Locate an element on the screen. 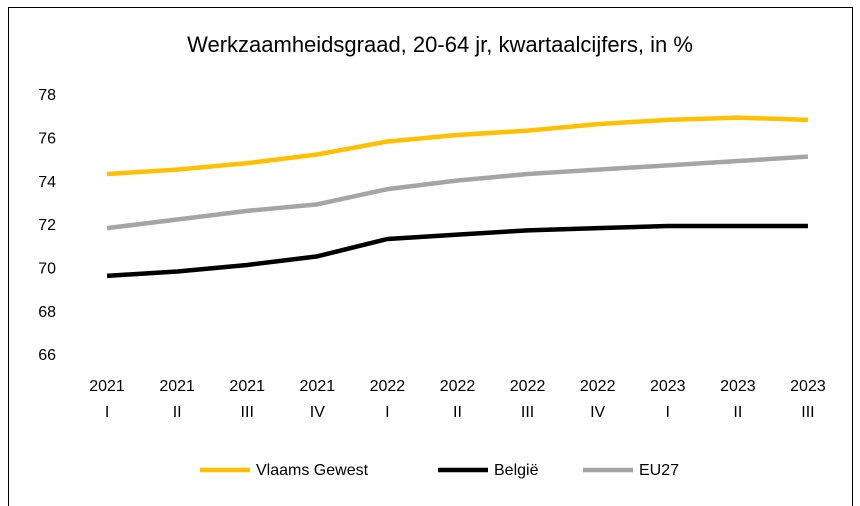 The height and width of the screenshot is (506, 860). y-tick-label: 70 is located at coordinates (47, 269).